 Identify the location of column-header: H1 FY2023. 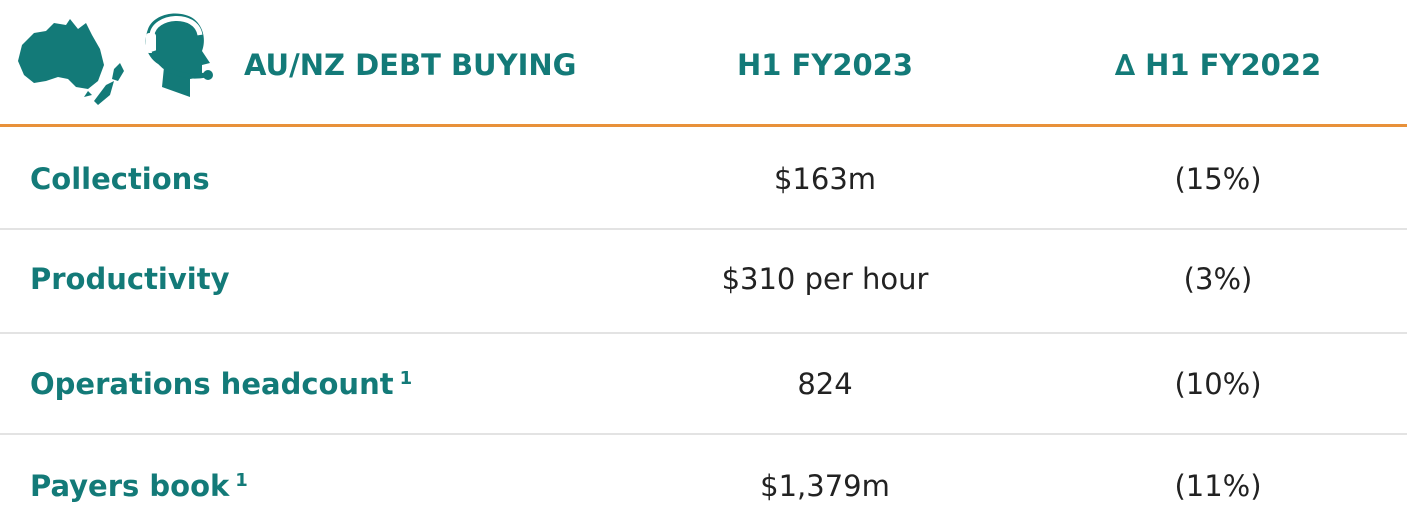
(825, 65).